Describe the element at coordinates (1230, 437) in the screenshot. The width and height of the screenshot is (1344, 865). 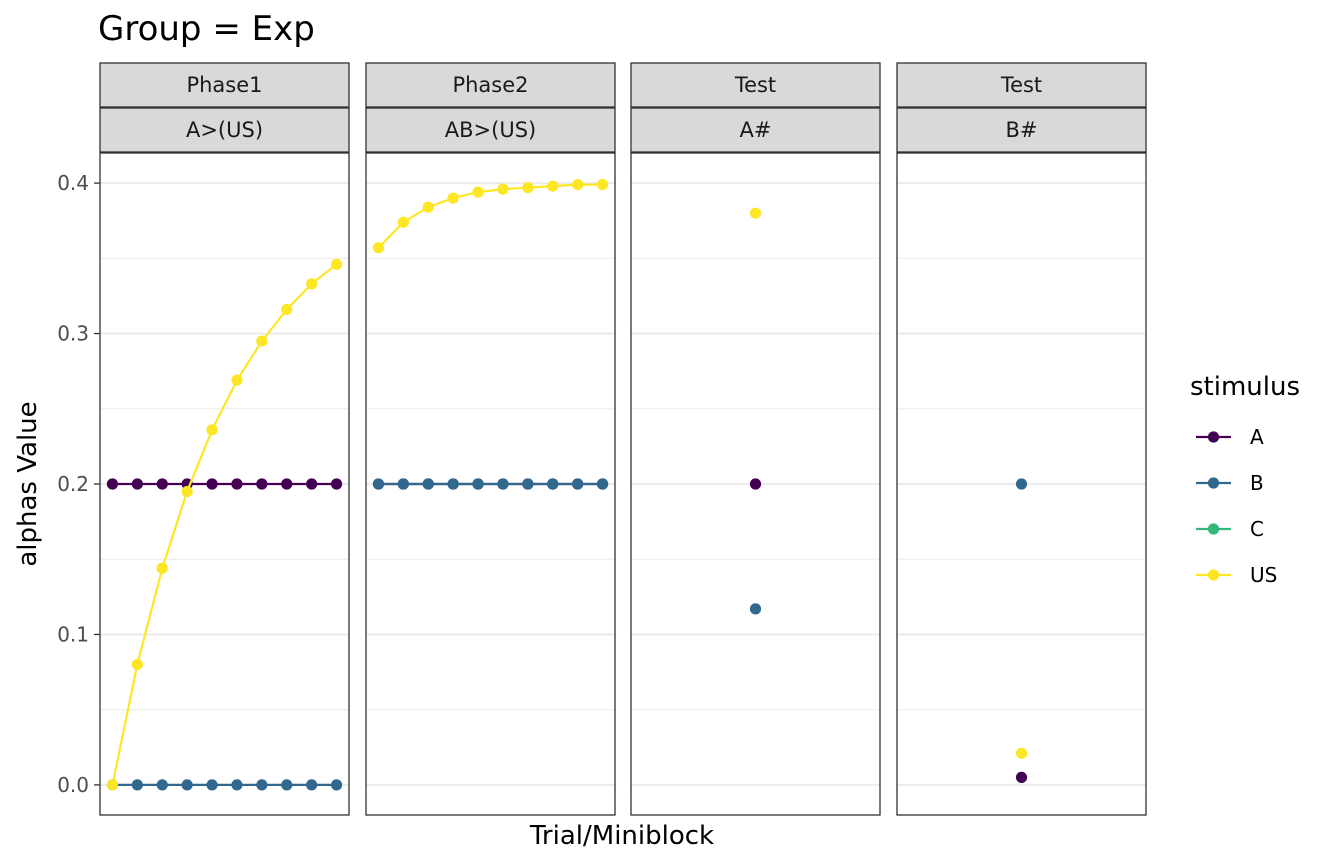
I see `legend-item-A: A` at that location.